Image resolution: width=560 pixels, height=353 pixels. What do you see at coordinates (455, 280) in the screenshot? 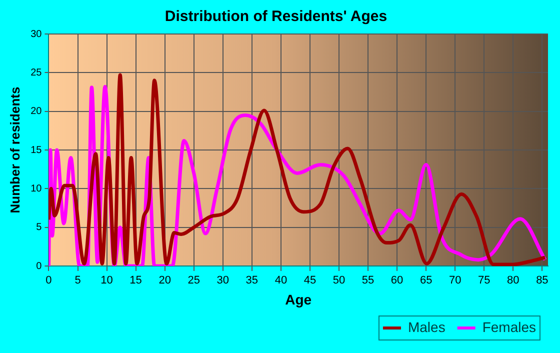
I see `x-tick-label: 70` at bounding box center [455, 280].